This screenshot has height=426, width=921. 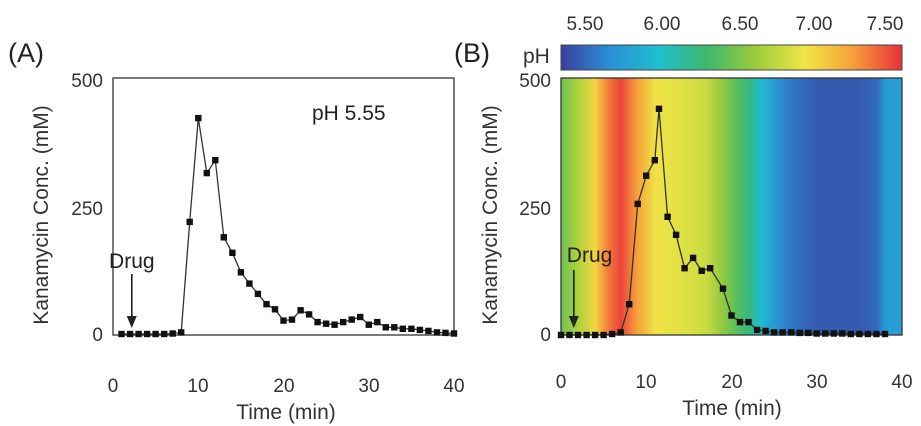 What do you see at coordinates (589, 286) in the screenshot?
I see `panel-b-drug-marker: Drug` at bounding box center [589, 286].